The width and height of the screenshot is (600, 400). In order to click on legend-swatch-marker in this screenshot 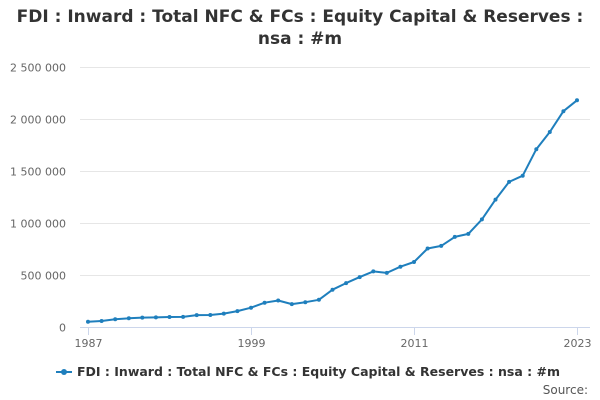, I will do `click(64, 371)`.